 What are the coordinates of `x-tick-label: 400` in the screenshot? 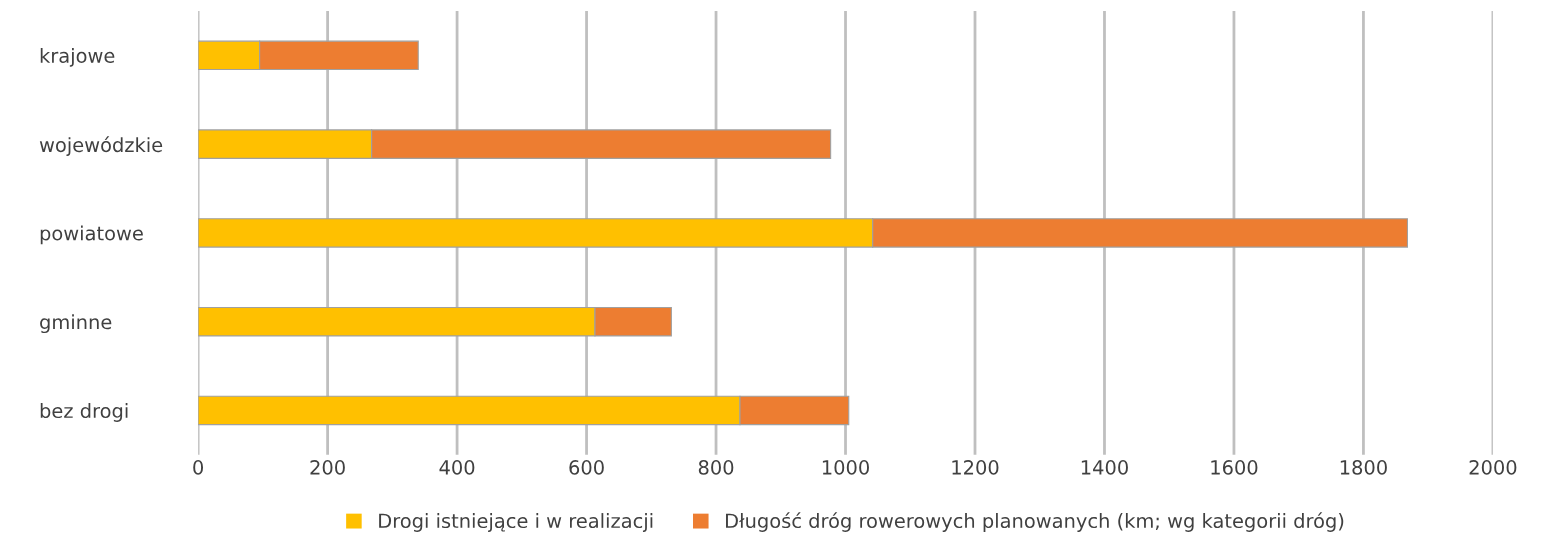 It's located at (457, 467).